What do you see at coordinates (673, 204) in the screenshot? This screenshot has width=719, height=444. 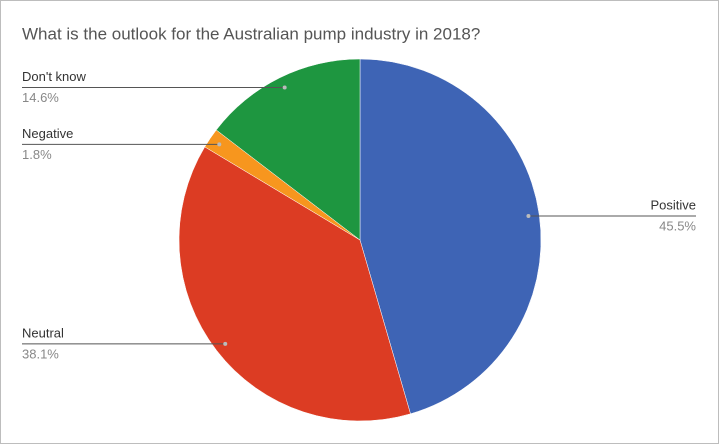 I see `slice-label: Positive` at bounding box center [673, 204].